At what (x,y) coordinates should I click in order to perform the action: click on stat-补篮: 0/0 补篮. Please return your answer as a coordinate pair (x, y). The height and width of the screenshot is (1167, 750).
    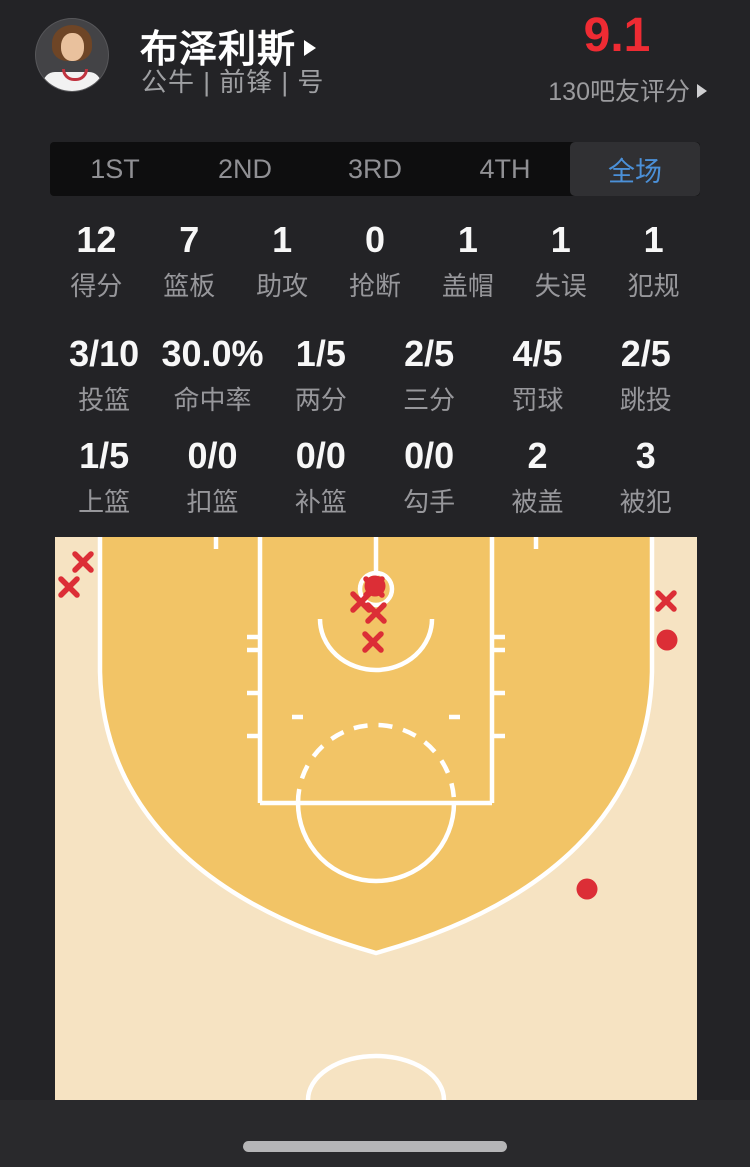
    Looking at the image, I should click on (321, 477).